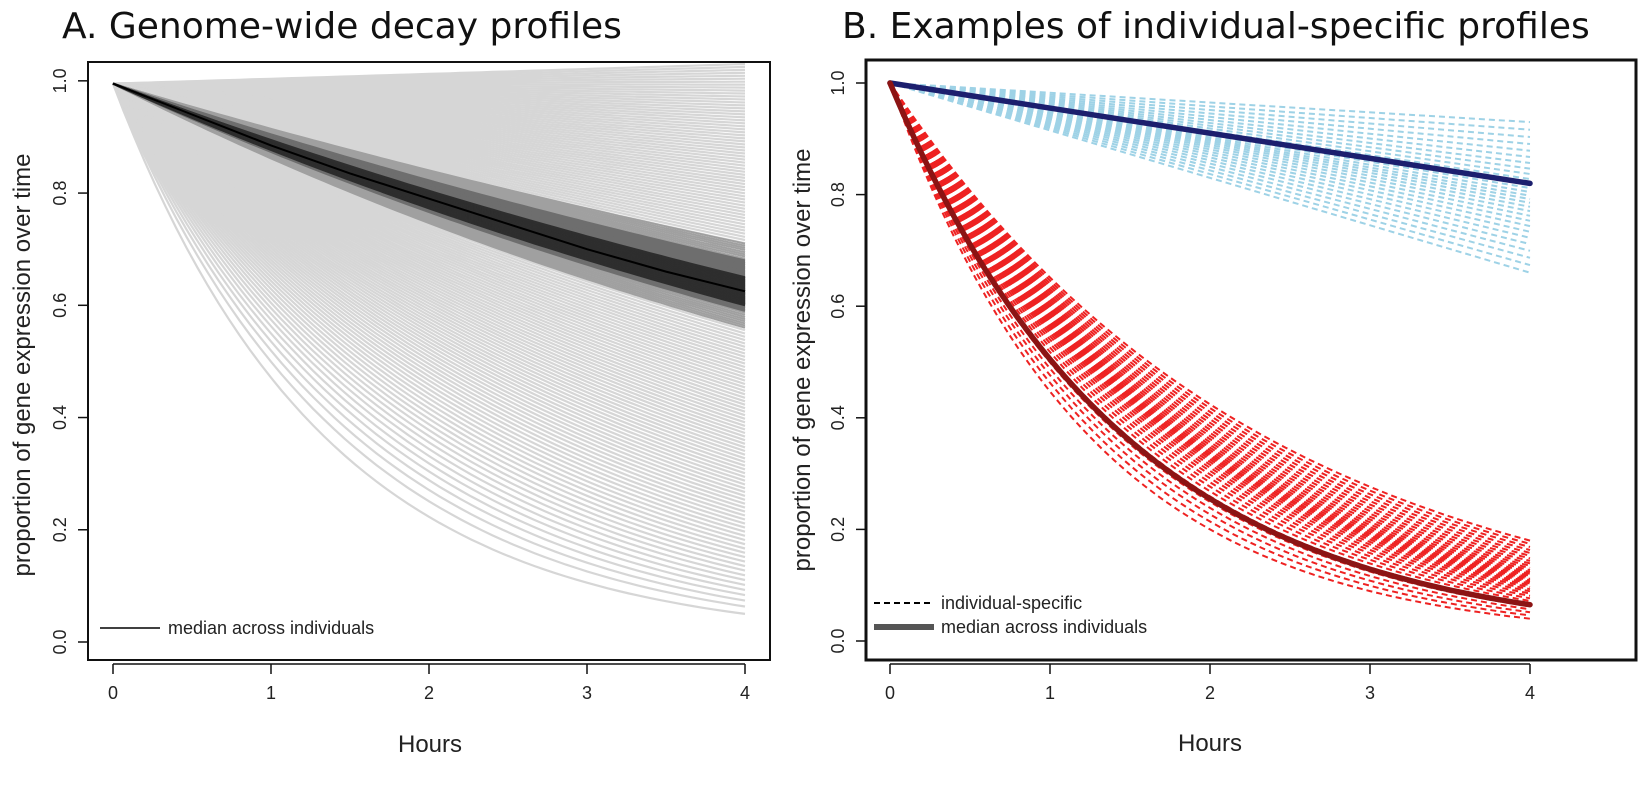 The image size is (1643, 800). I want to click on panel-a-median-layer, so click(429, 187).